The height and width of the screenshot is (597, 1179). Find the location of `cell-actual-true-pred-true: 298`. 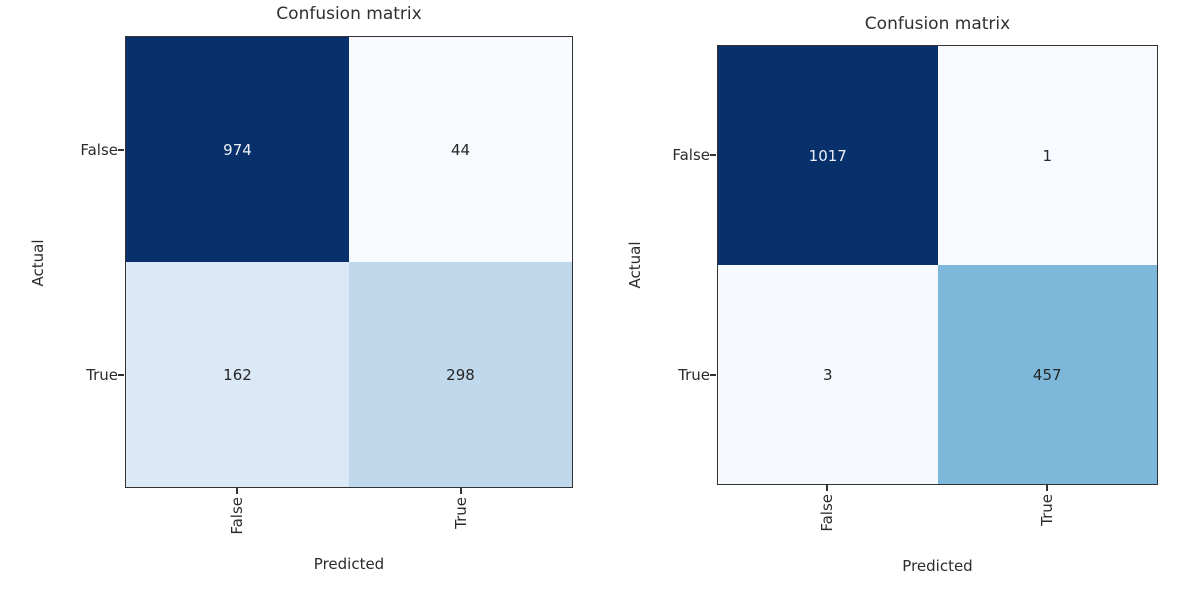

cell-actual-true-pred-true: 298 is located at coordinates (460, 374).